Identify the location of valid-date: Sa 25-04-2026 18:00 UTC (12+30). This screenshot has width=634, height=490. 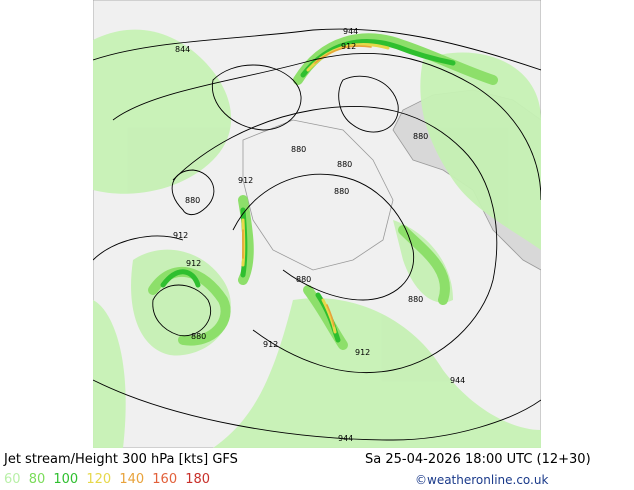
(478, 459).